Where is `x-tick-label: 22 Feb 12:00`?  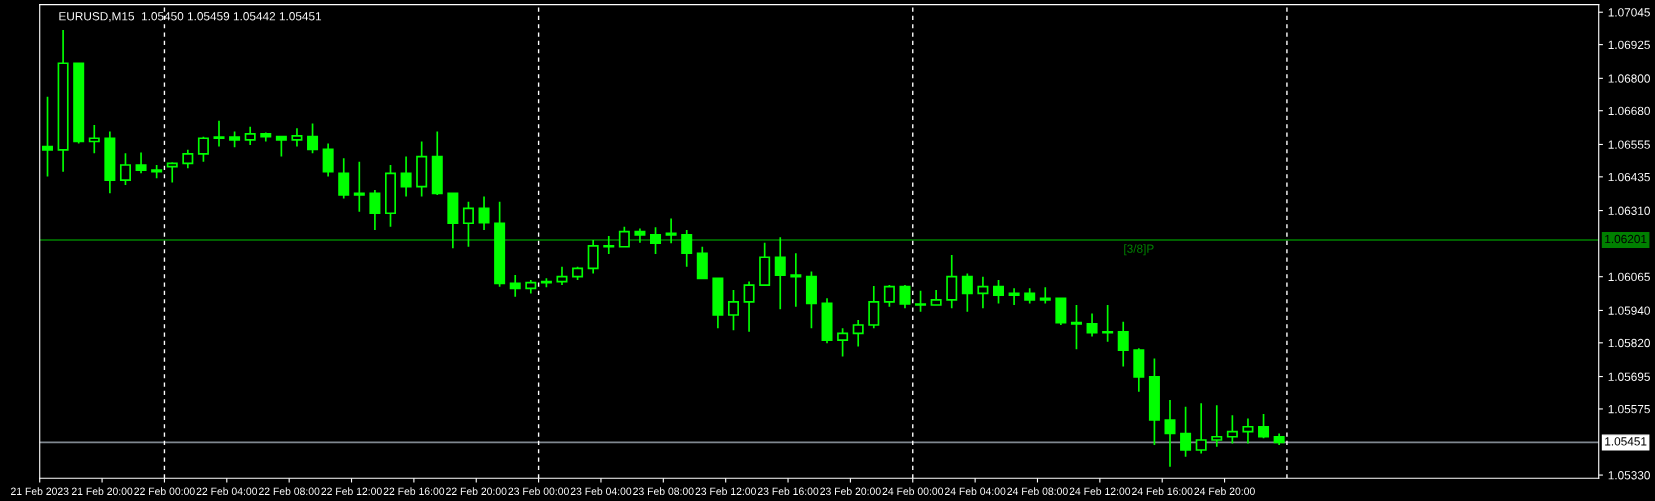
x-tick-label: 22 Feb 12:00 is located at coordinates (351, 491).